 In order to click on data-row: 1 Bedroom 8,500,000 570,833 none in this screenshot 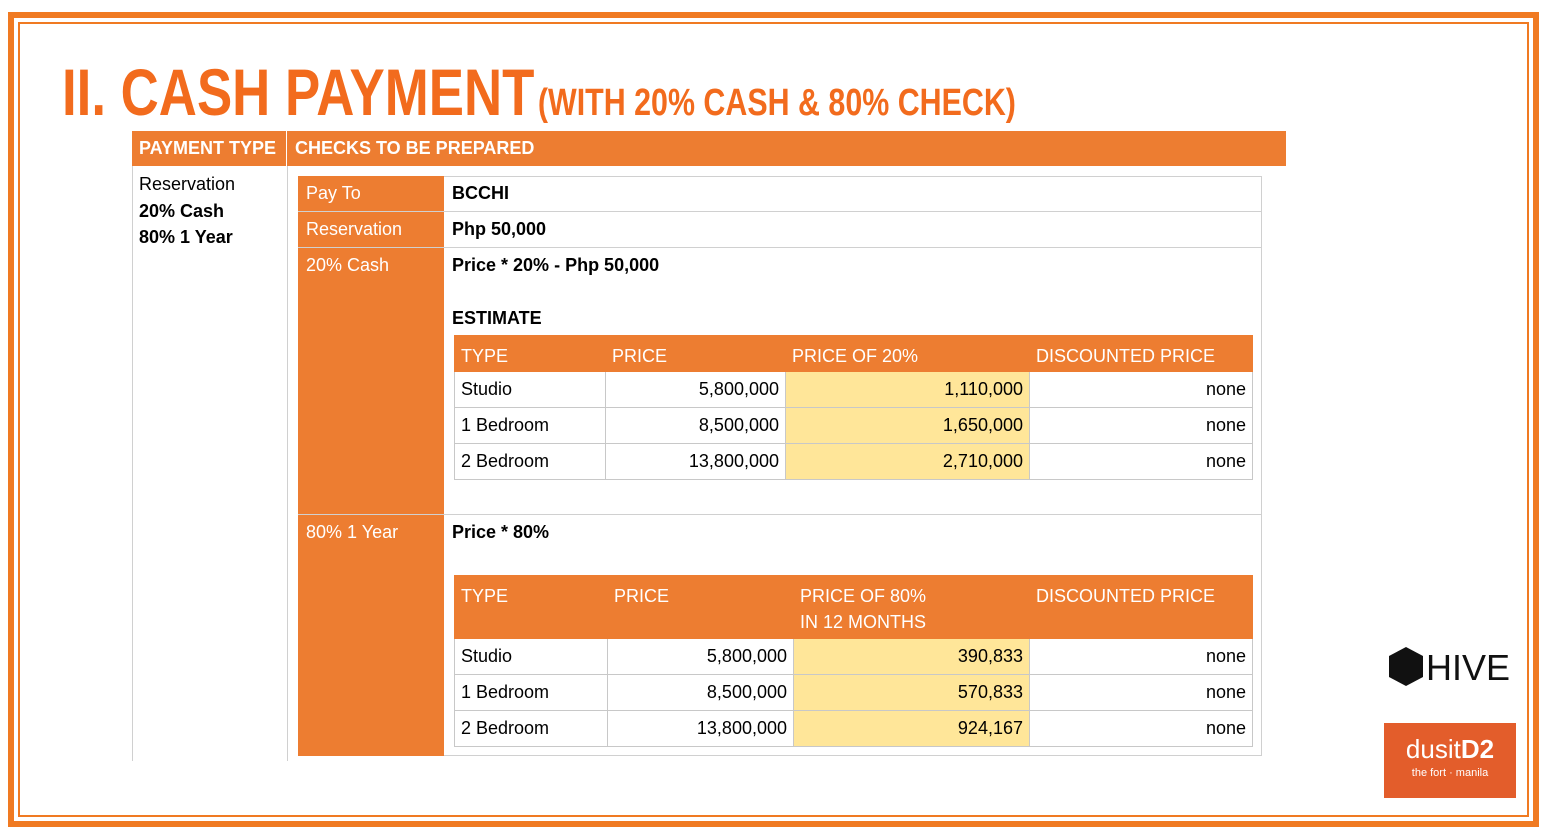, I will do `click(853, 692)`.